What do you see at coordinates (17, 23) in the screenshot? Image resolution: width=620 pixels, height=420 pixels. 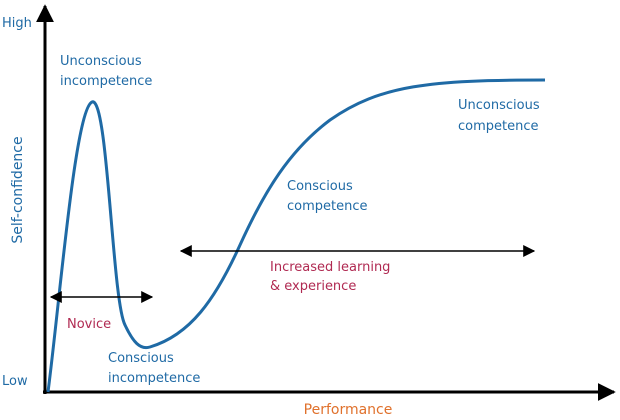 I see `y-high-label: High` at bounding box center [17, 23].